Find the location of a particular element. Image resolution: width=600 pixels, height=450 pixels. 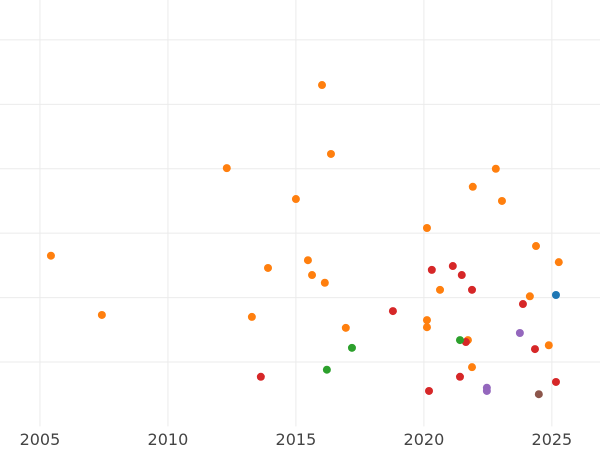

x-tick-label: 2015 is located at coordinates (296, 439).